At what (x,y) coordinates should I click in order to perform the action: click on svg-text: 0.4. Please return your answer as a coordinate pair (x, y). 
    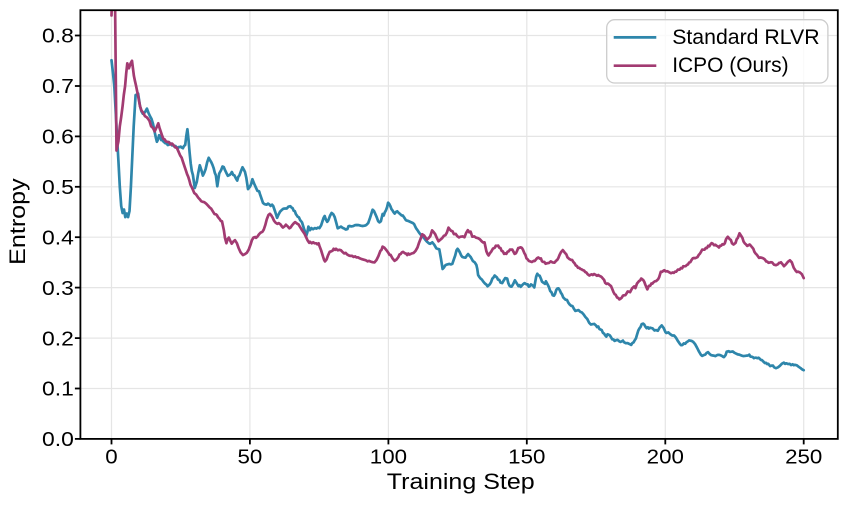
    Looking at the image, I should click on (58, 238).